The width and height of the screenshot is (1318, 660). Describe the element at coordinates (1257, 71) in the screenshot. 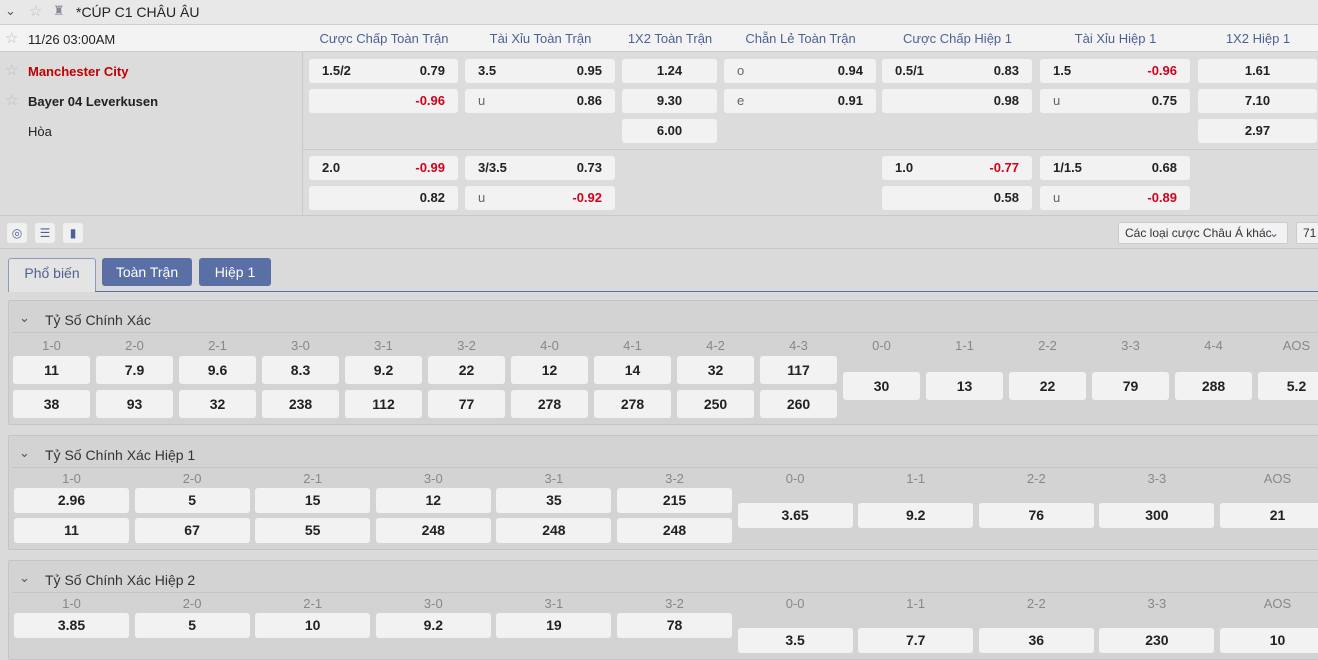

I see `odds-cell: 1.61` at that location.